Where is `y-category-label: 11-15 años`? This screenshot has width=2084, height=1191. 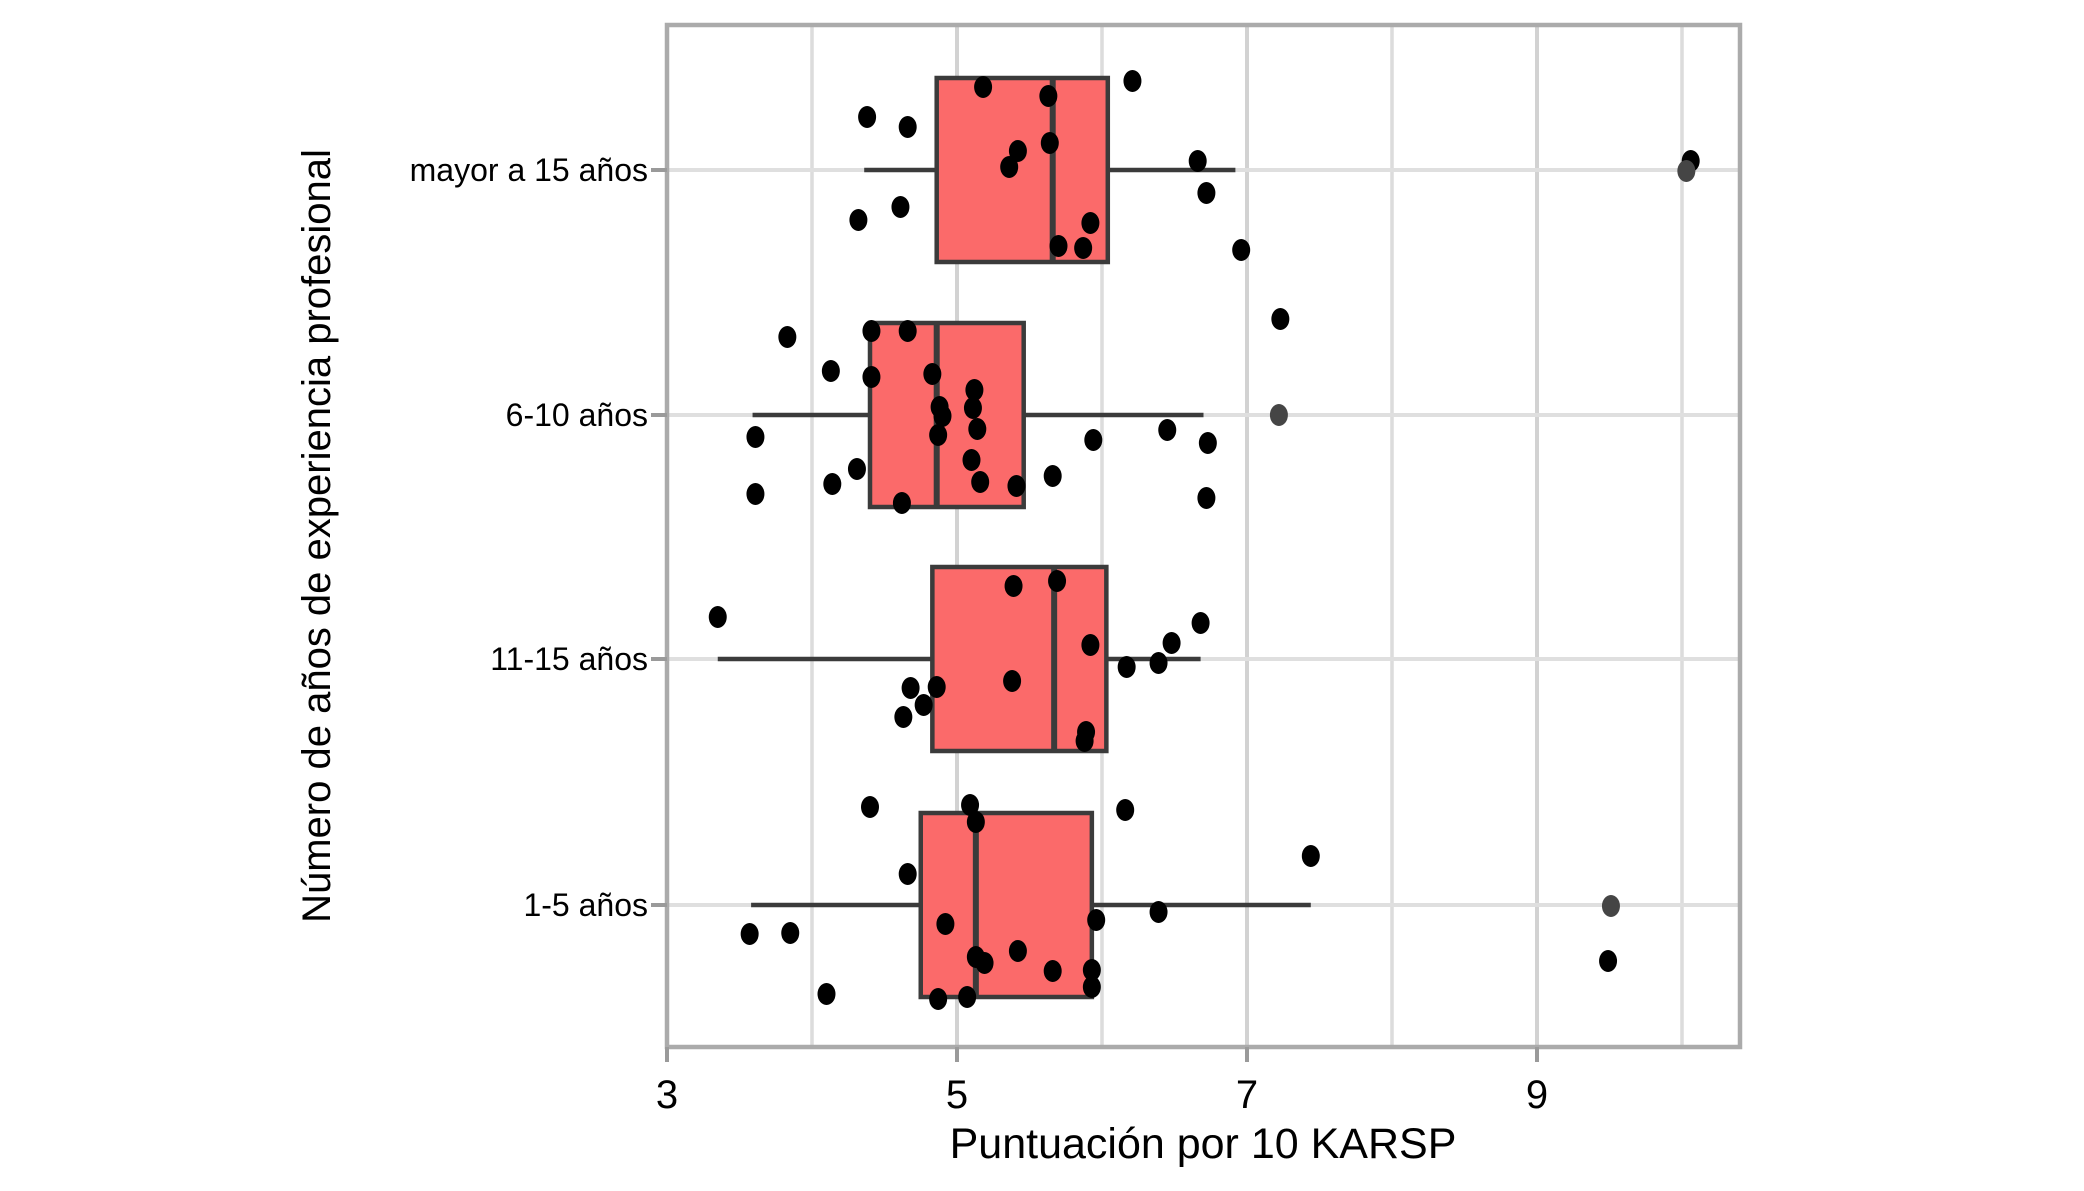
y-category-label: 11-15 años is located at coordinates (569, 659).